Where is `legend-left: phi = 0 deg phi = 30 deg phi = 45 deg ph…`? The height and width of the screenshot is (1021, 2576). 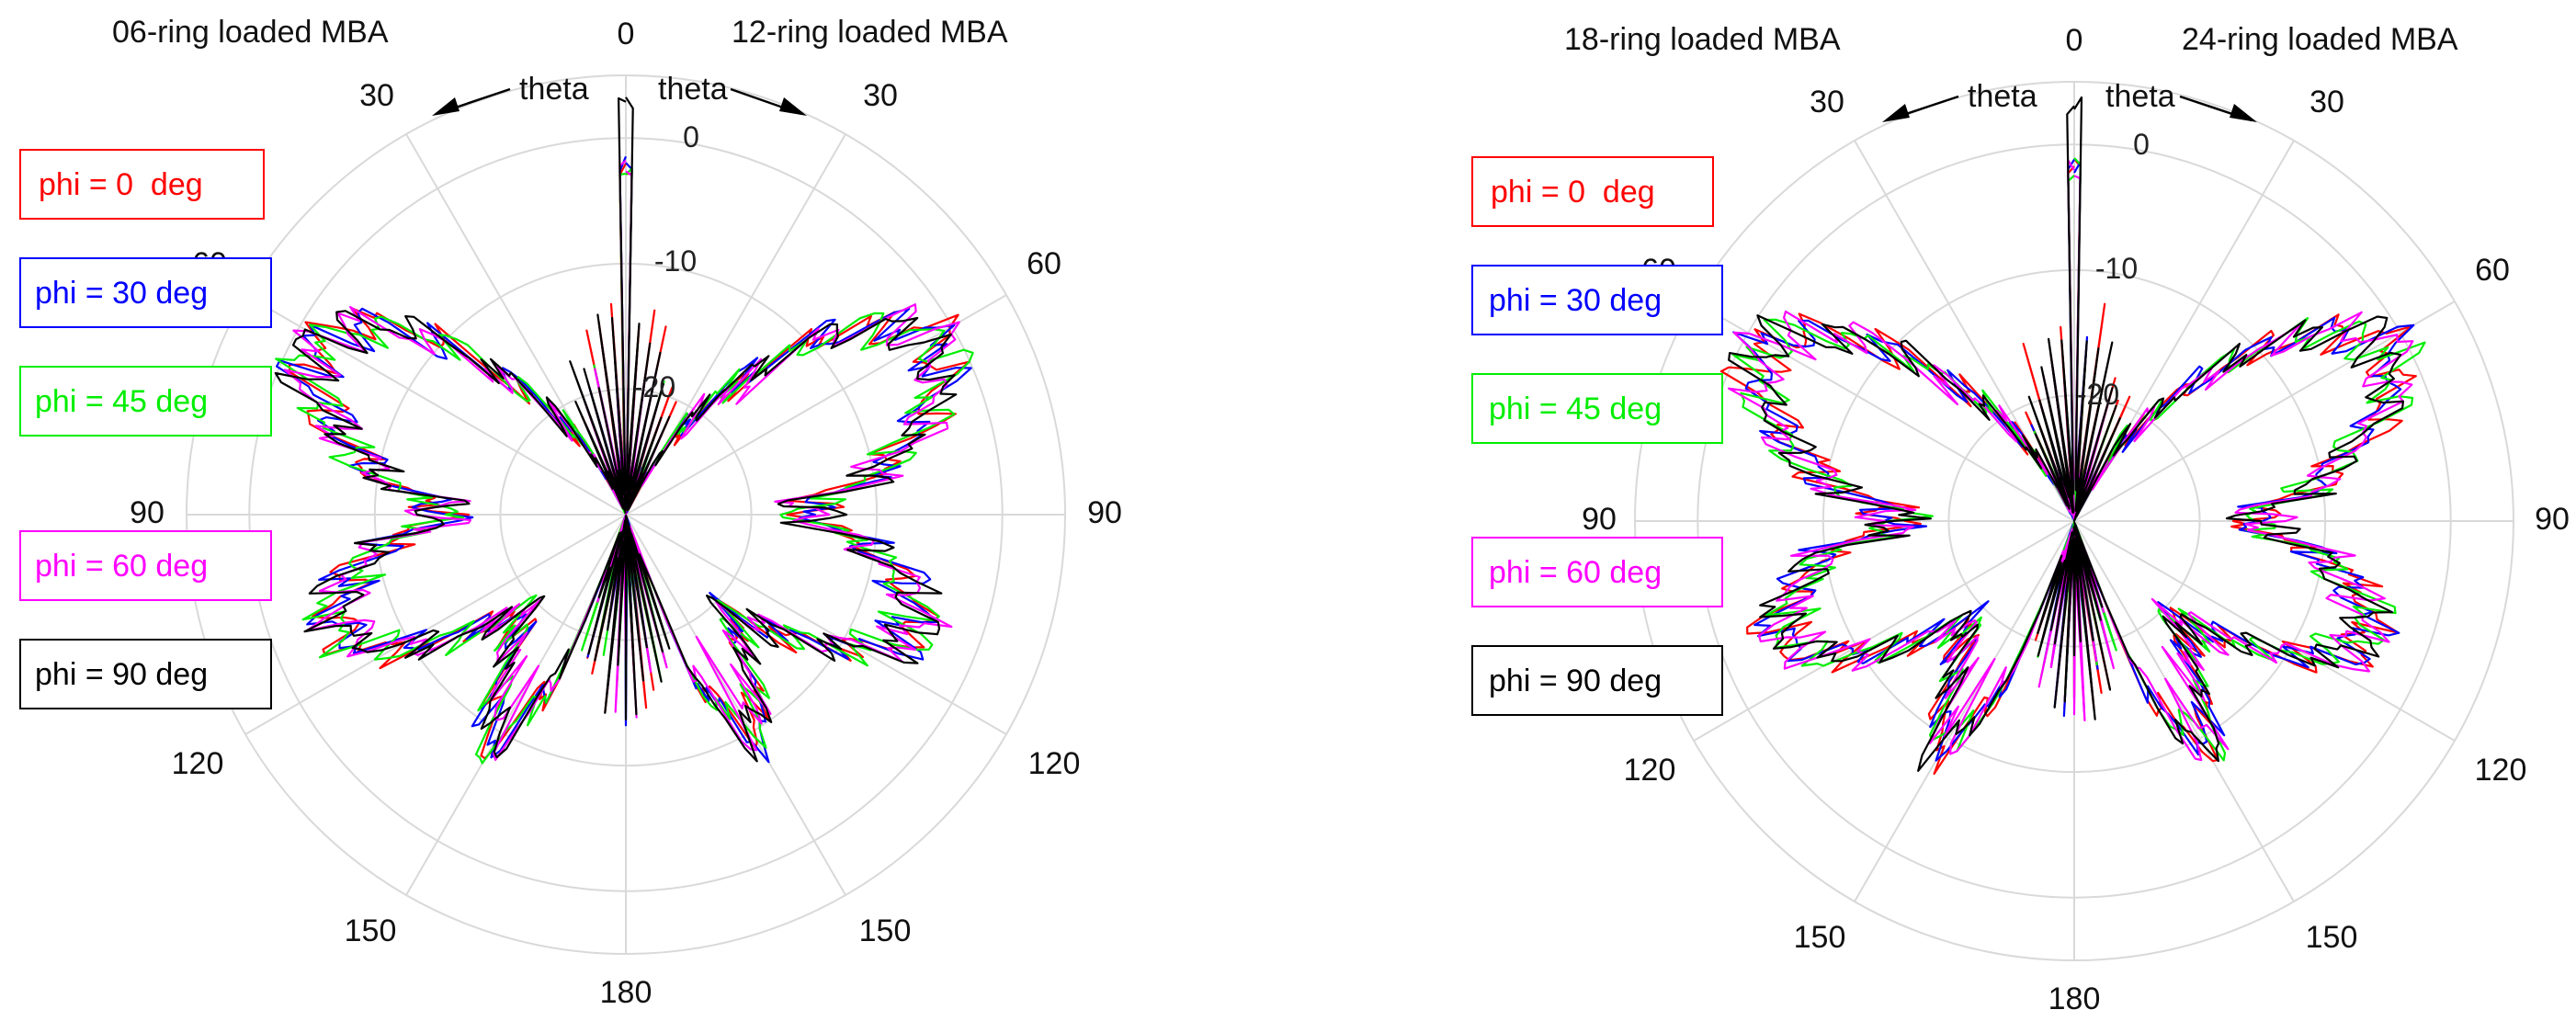 legend-left: phi = 0 deg phi = 30 deg phi = 45 deg ph… is located at coordinates (146, 429).